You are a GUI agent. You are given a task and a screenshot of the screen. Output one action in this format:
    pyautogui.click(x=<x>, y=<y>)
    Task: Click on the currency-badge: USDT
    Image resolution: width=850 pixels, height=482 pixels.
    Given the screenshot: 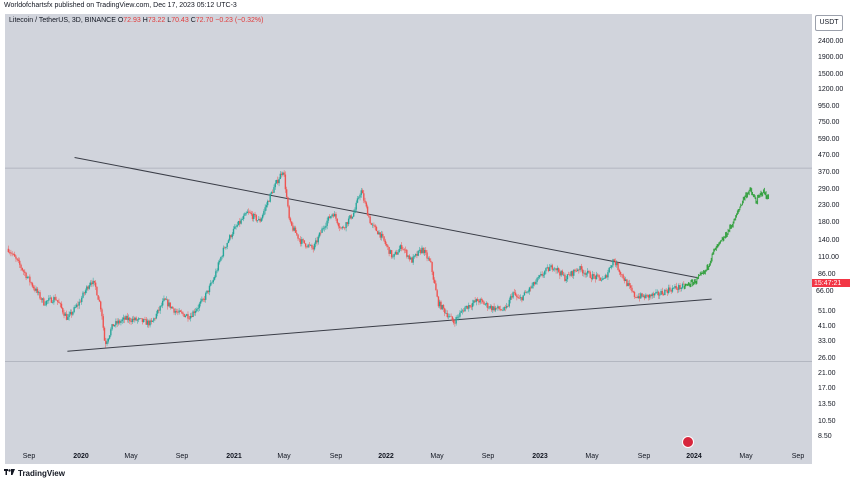 What is the action you would take?
    pyautogui.click(x=829, y=23)
    